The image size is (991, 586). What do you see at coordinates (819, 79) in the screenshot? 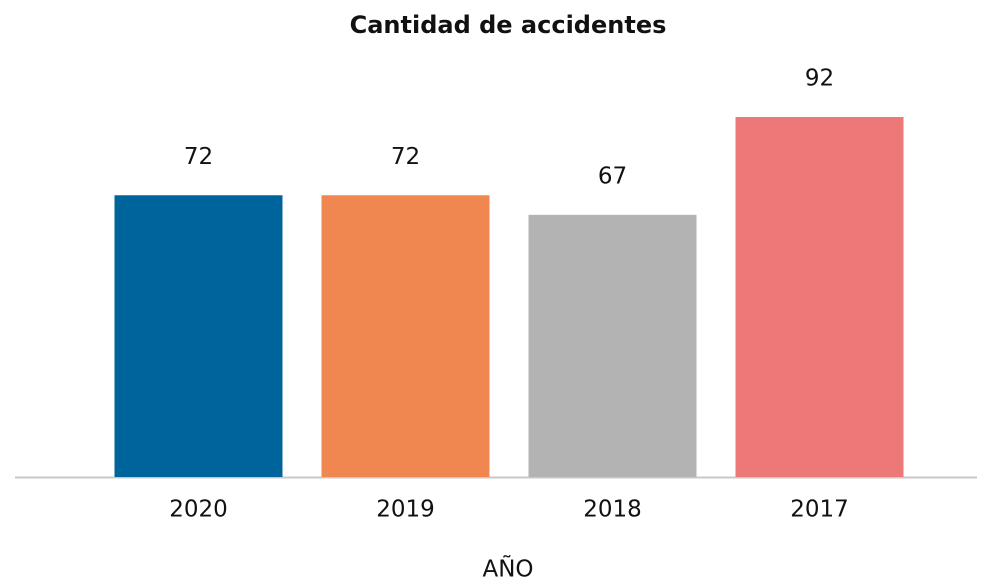
I see `value-label: 92` at bounding box center [819, 79].